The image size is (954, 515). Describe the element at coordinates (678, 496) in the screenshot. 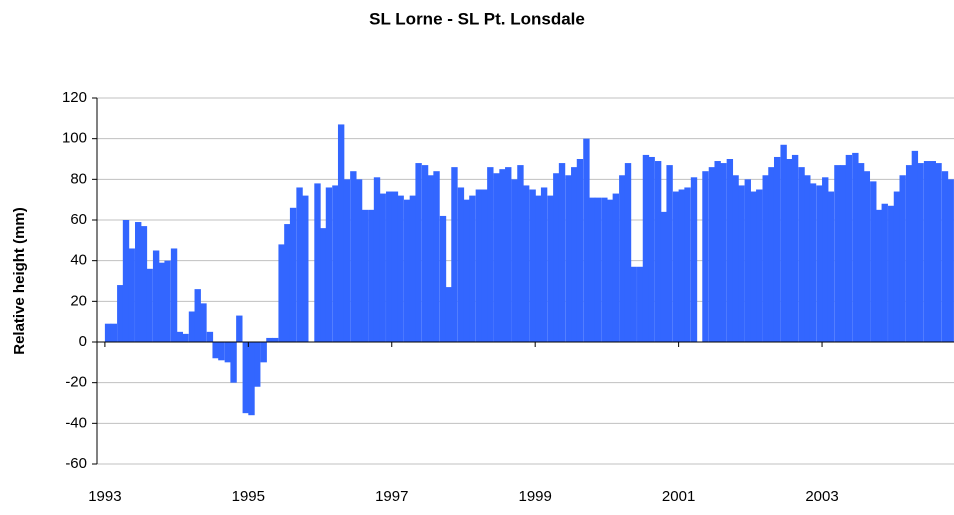

I see `x-tick-label: 2001` at that location.